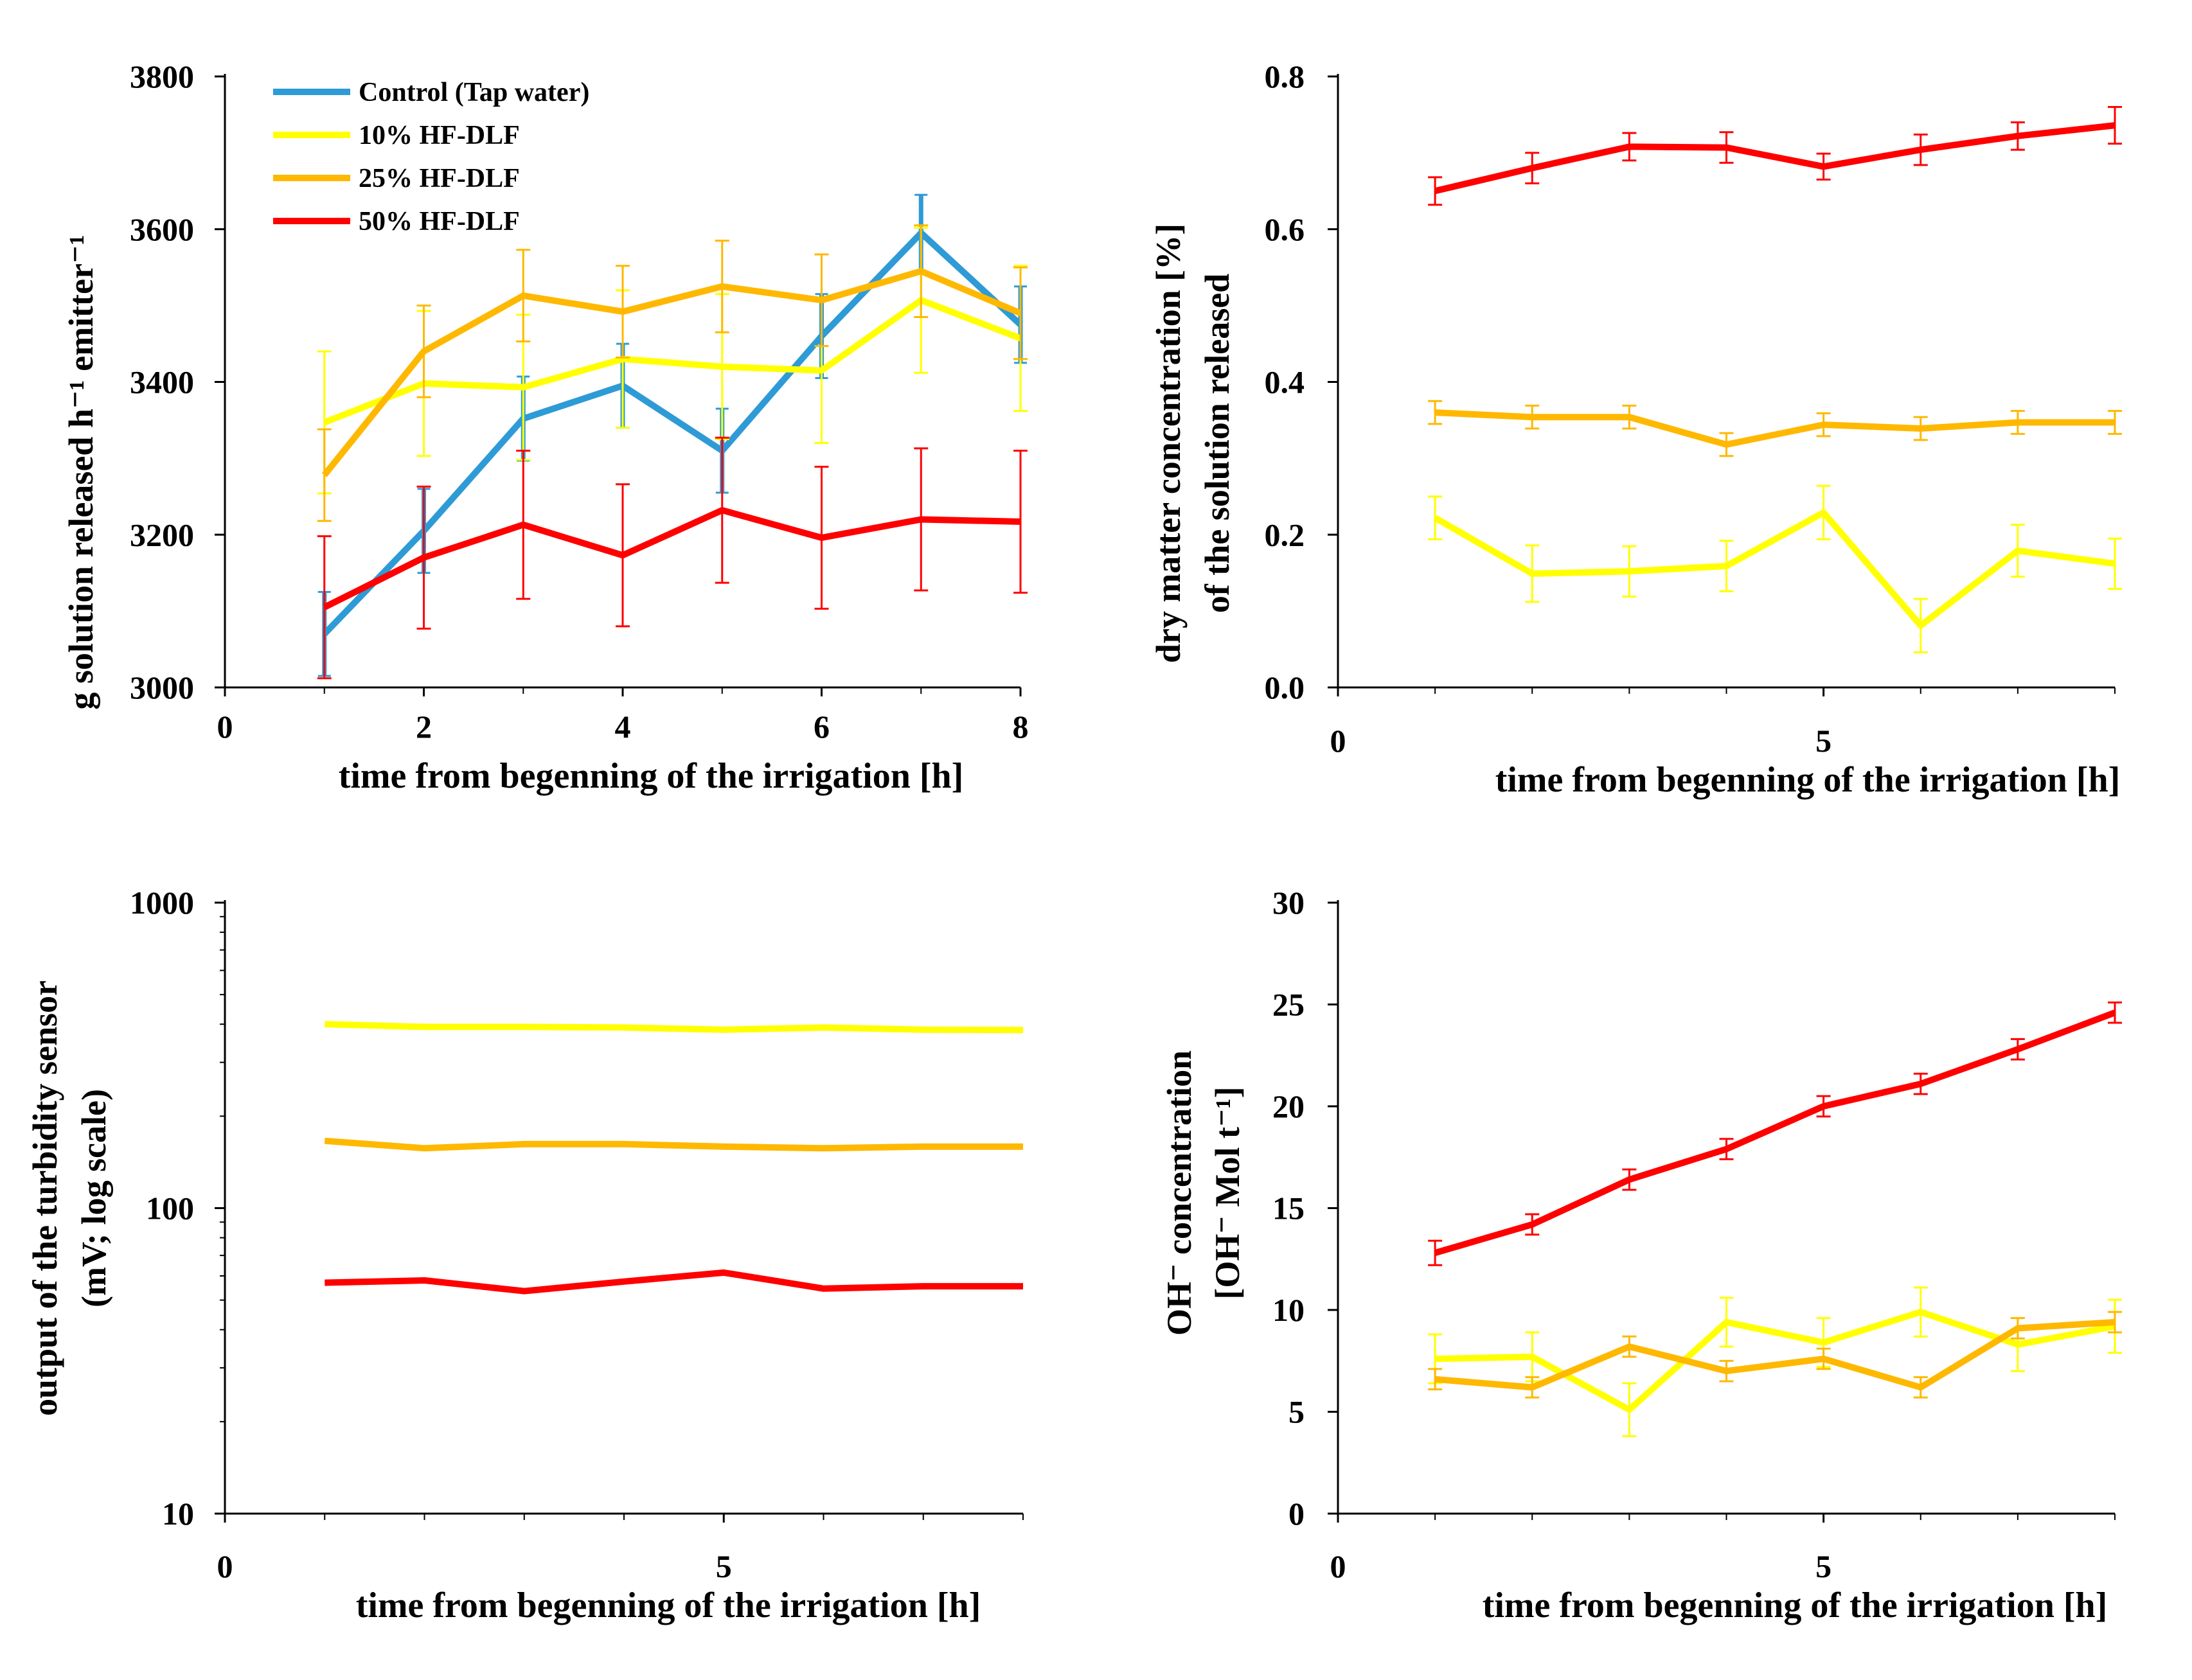  I want to click on y-axis-label-line-2: [OH⁻ Mol t⁻¹], so click(1227, 1192).